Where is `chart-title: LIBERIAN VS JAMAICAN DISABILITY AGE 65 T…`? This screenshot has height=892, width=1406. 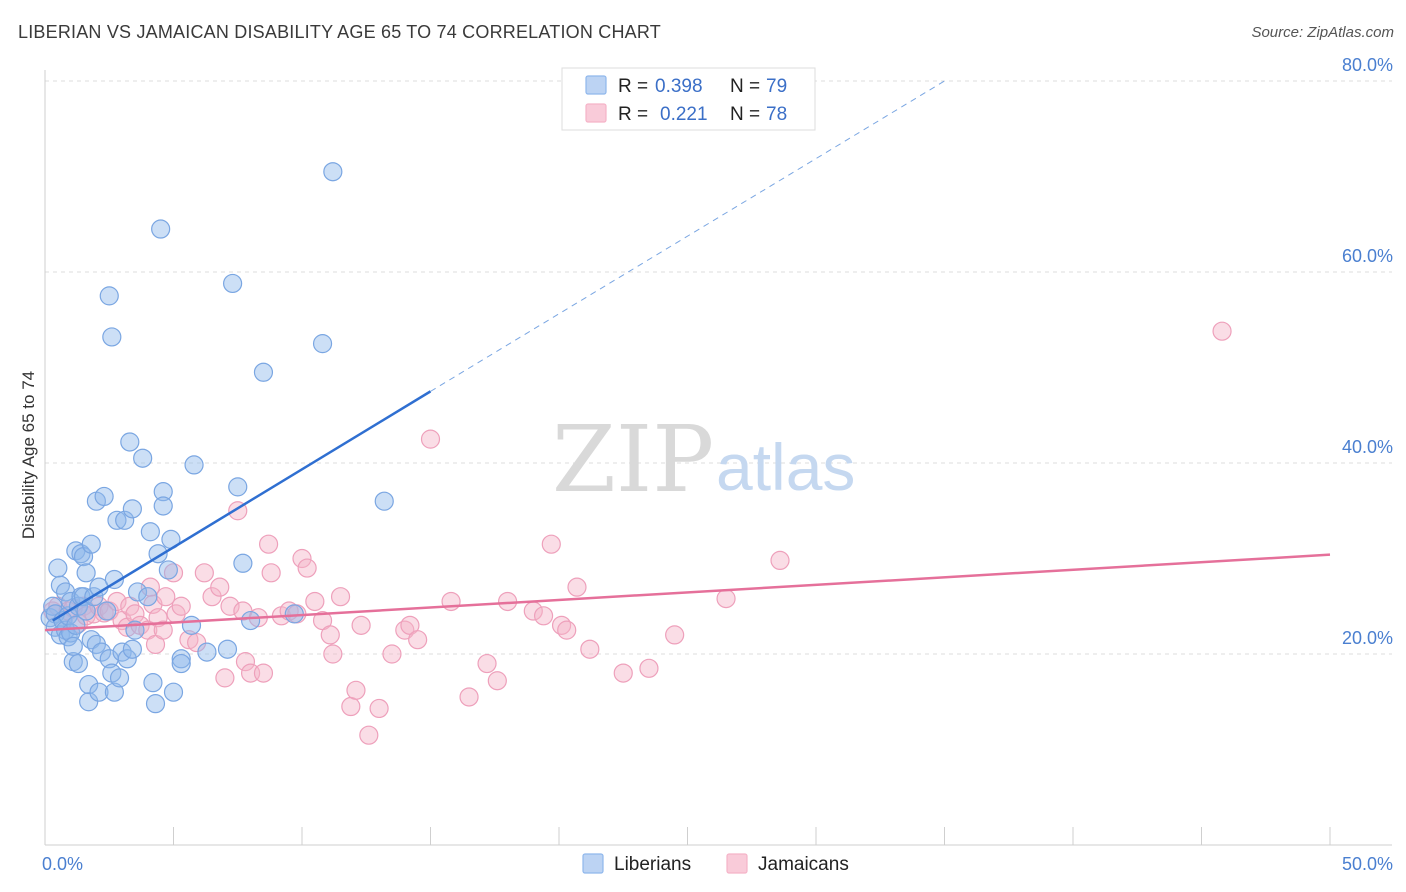 chart-title: LIBERIAN VS JAMAICAN DISABILITY AGE 65 T… is located at coordinates (339, 32).